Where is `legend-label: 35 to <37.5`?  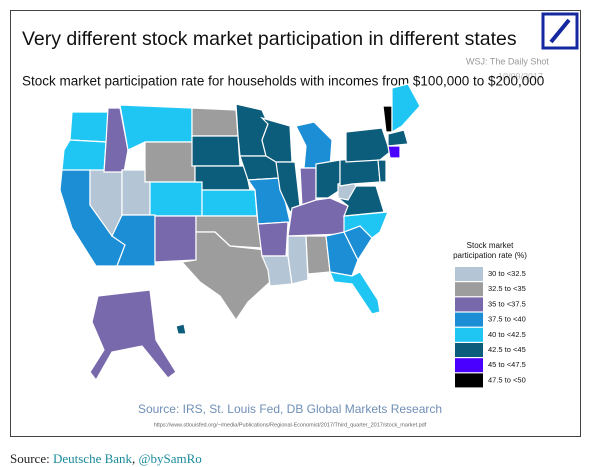 legend-label: 35 to <37.5 is located at coordinates (507, 303).